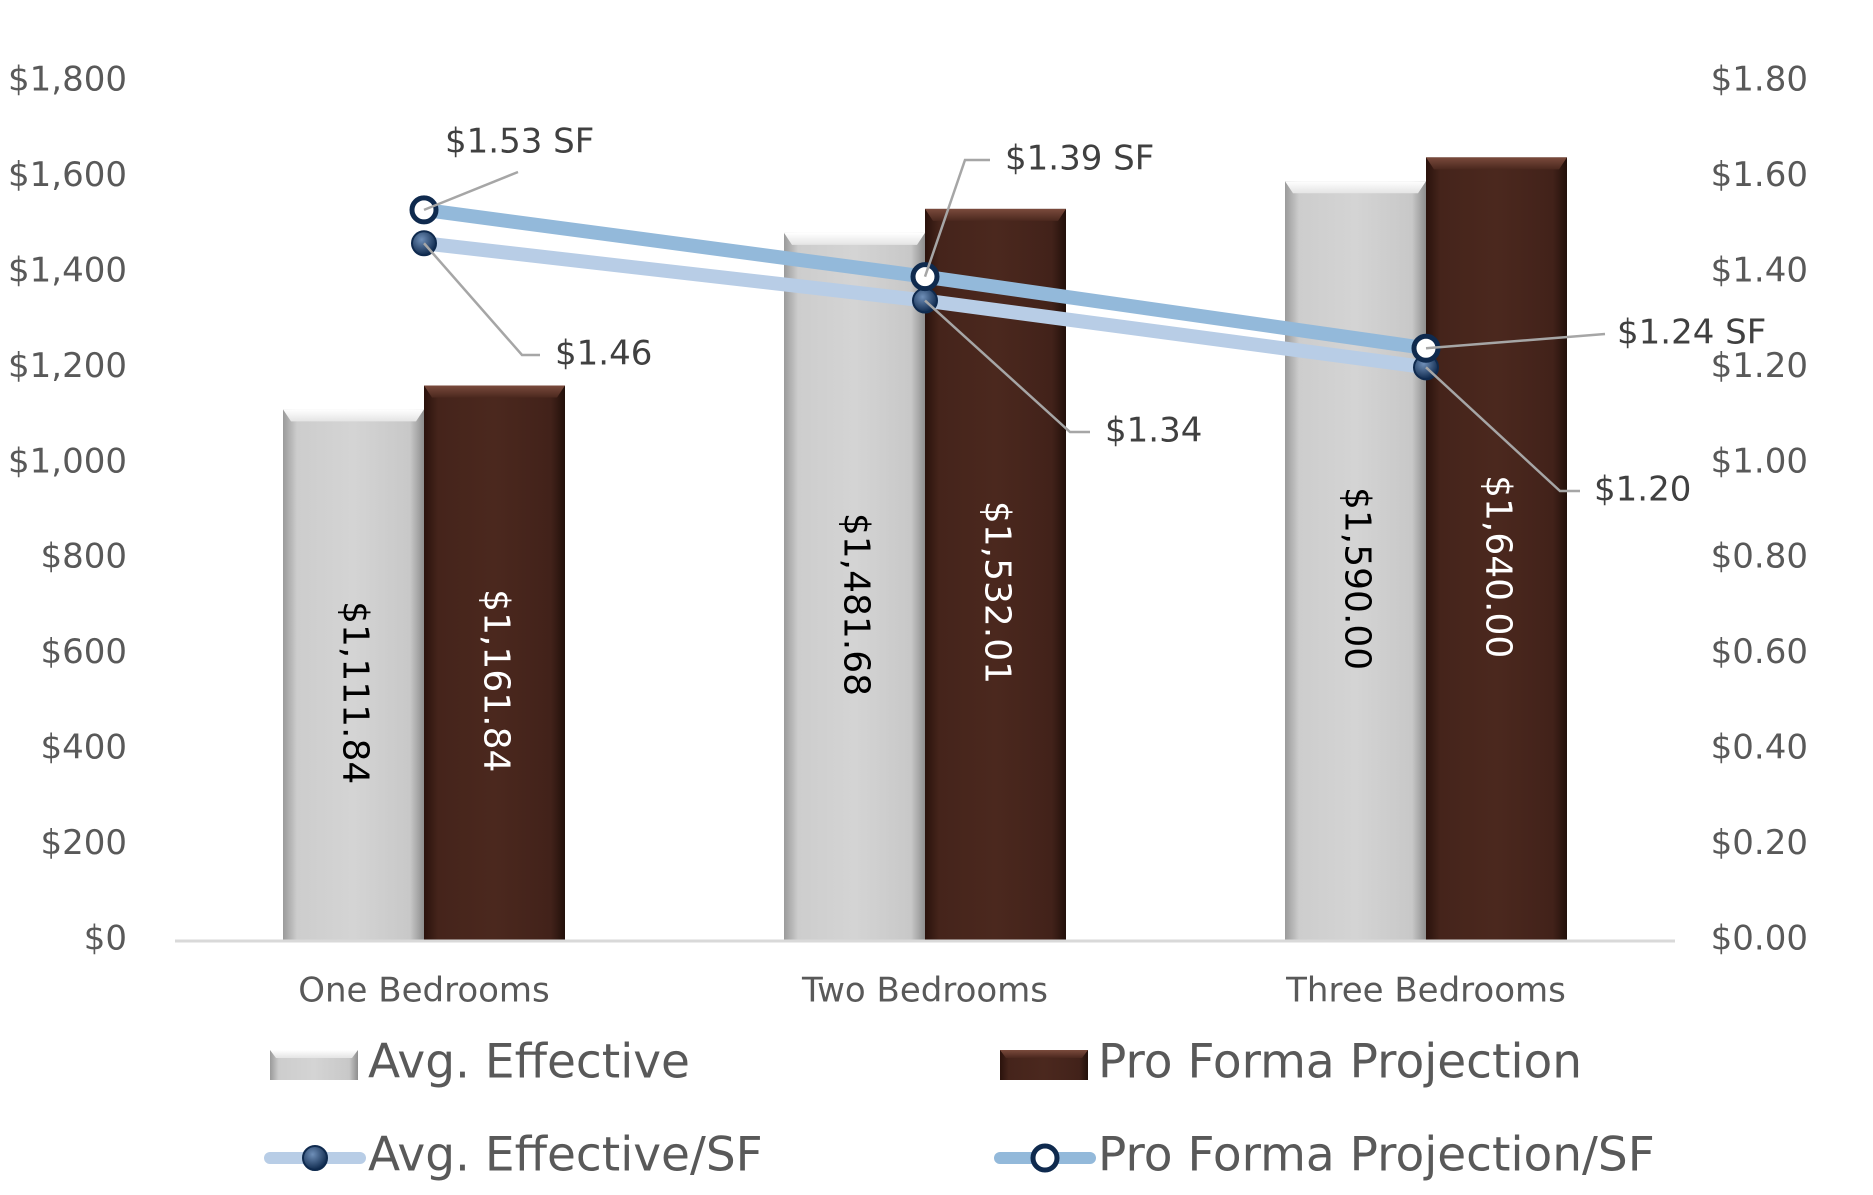 This screenshot has width=1873, height=1195. I want to click on y-right-tick-label: $1.20, so click(1759, 366).